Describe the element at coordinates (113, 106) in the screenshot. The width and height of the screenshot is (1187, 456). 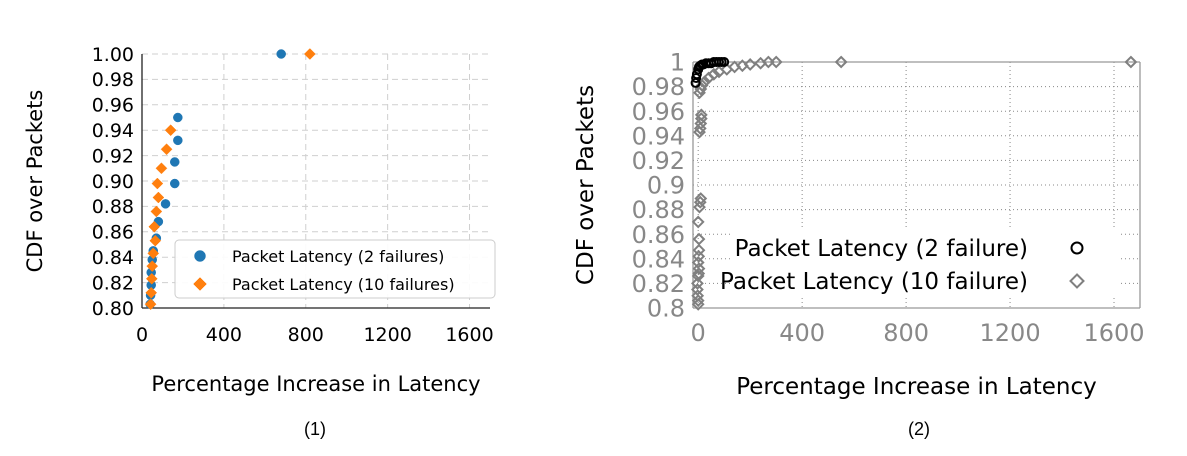
I see `p1-y-tick-label: 0.96` at that location.